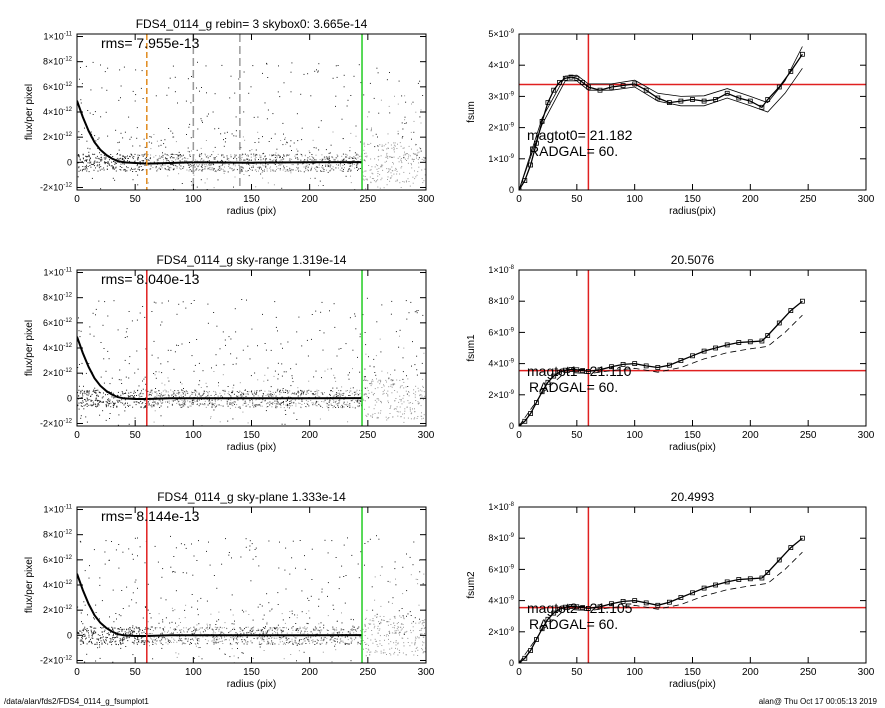 Image resolution: width=885 pixels, height=708 pixels. What do you see at coordinates (57, 273) in the screenshot?
I see `y-tick-label: 1×10⁻¹¹` at bounding box center [57, 273].